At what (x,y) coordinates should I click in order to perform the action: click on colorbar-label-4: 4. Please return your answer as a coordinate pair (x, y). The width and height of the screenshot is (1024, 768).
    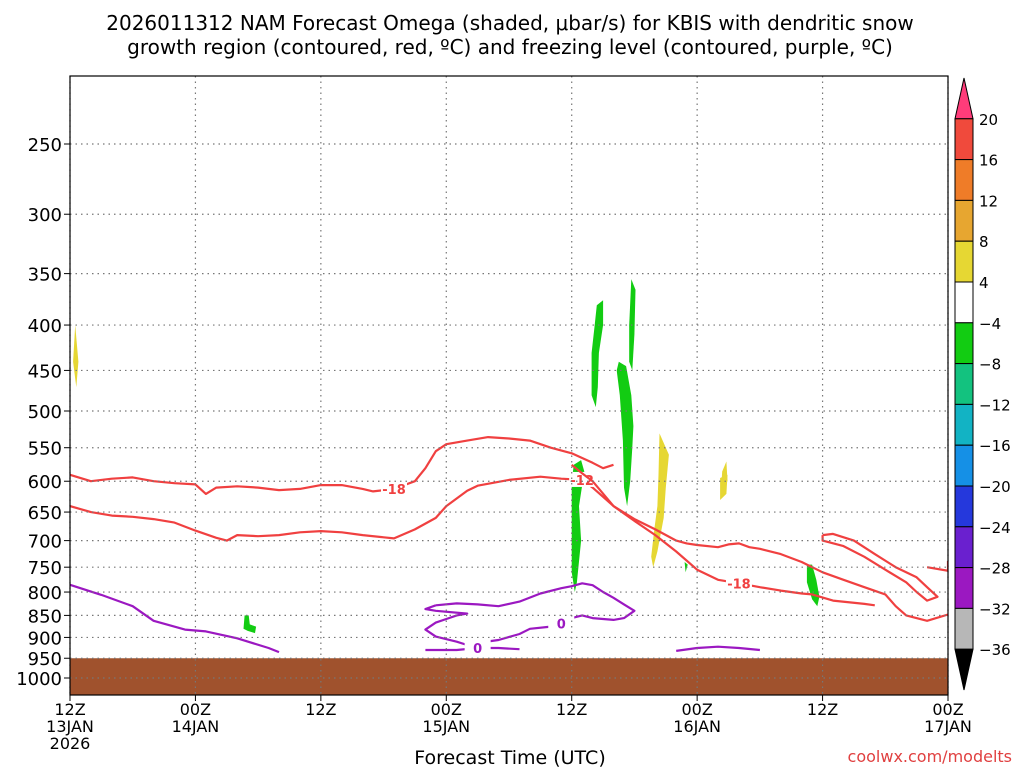
    Looking at the image, I should click on (984, 283).